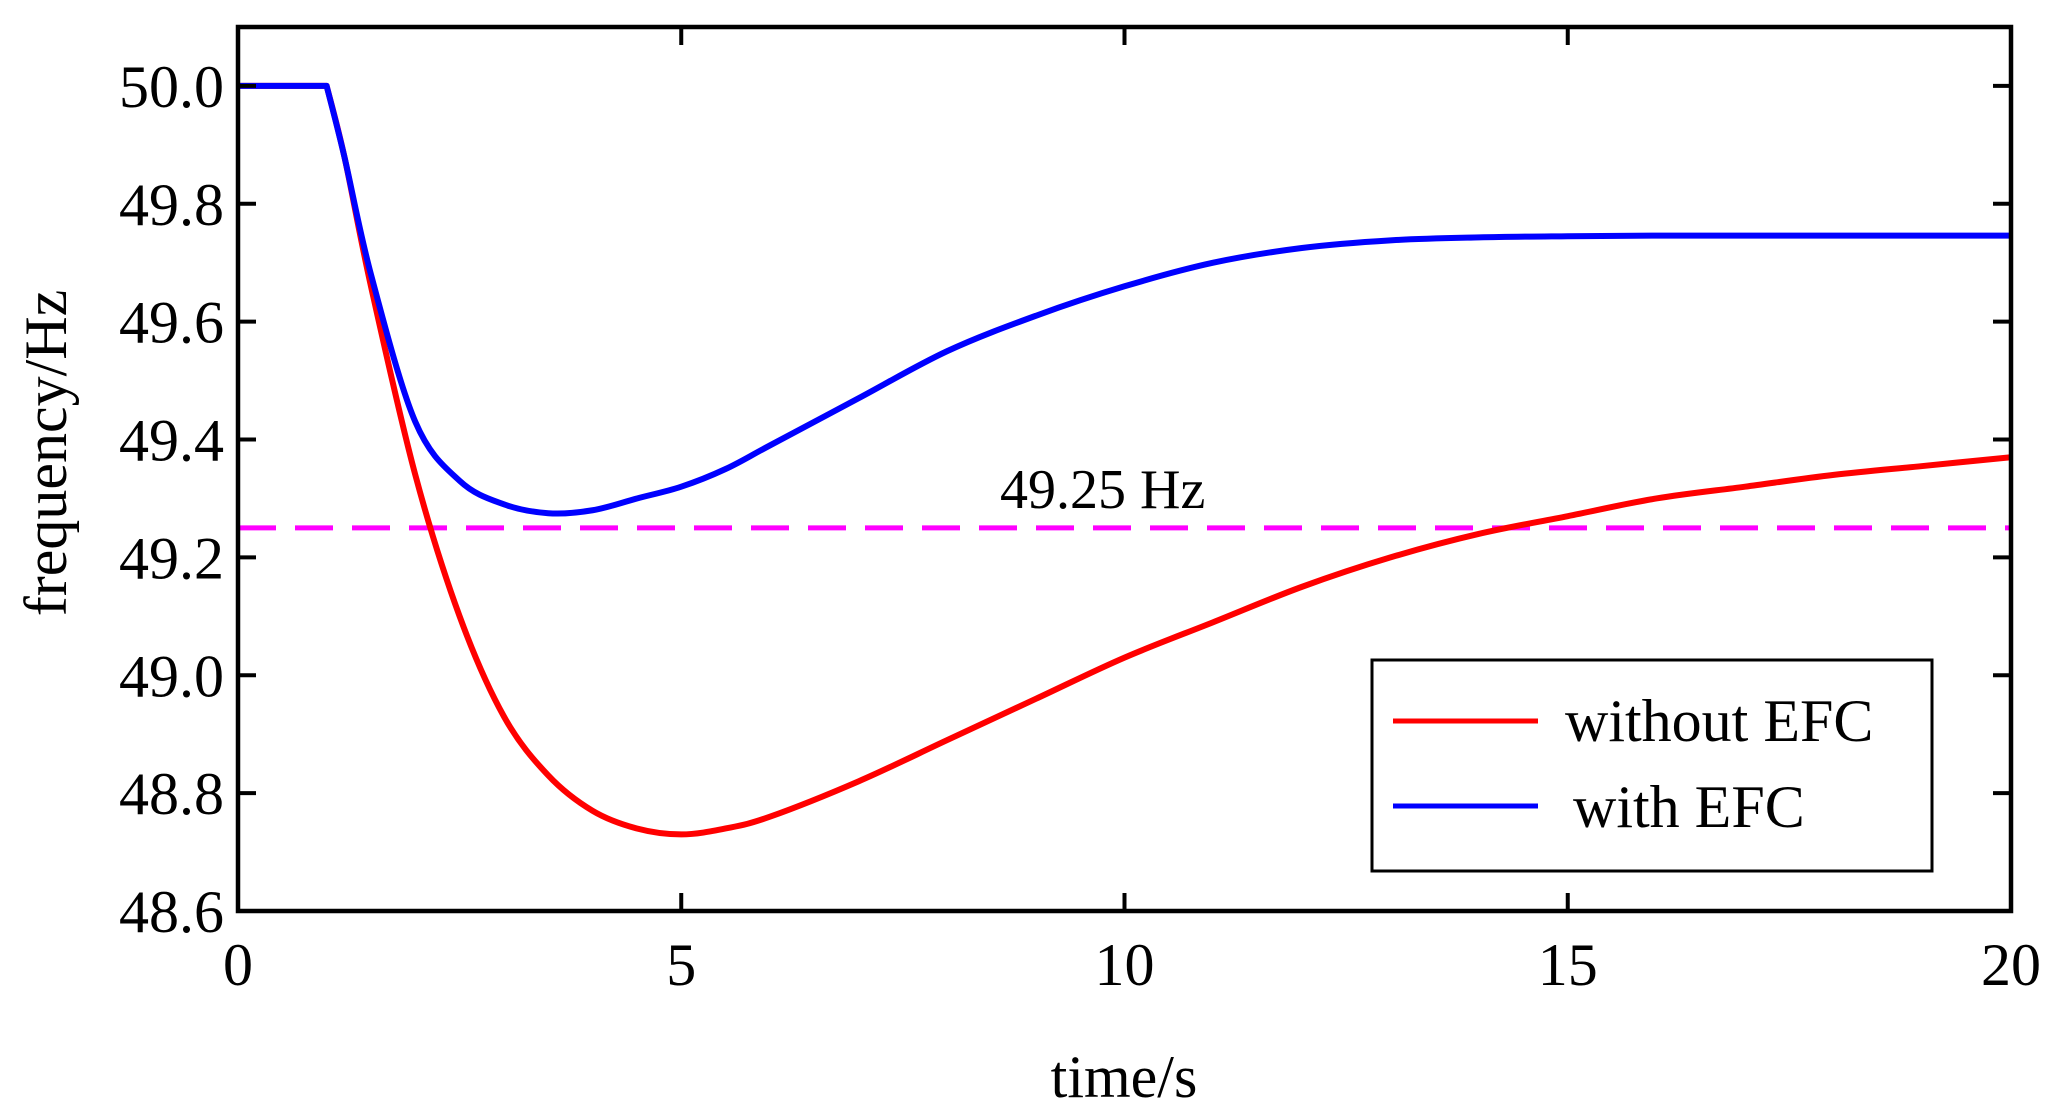 This screenshot has width=2066, height=1120. What do you see at coordinates (171, 87) in the screenshot?
I see `y-tick-label: 50.0` at bounding box center [171, 87].